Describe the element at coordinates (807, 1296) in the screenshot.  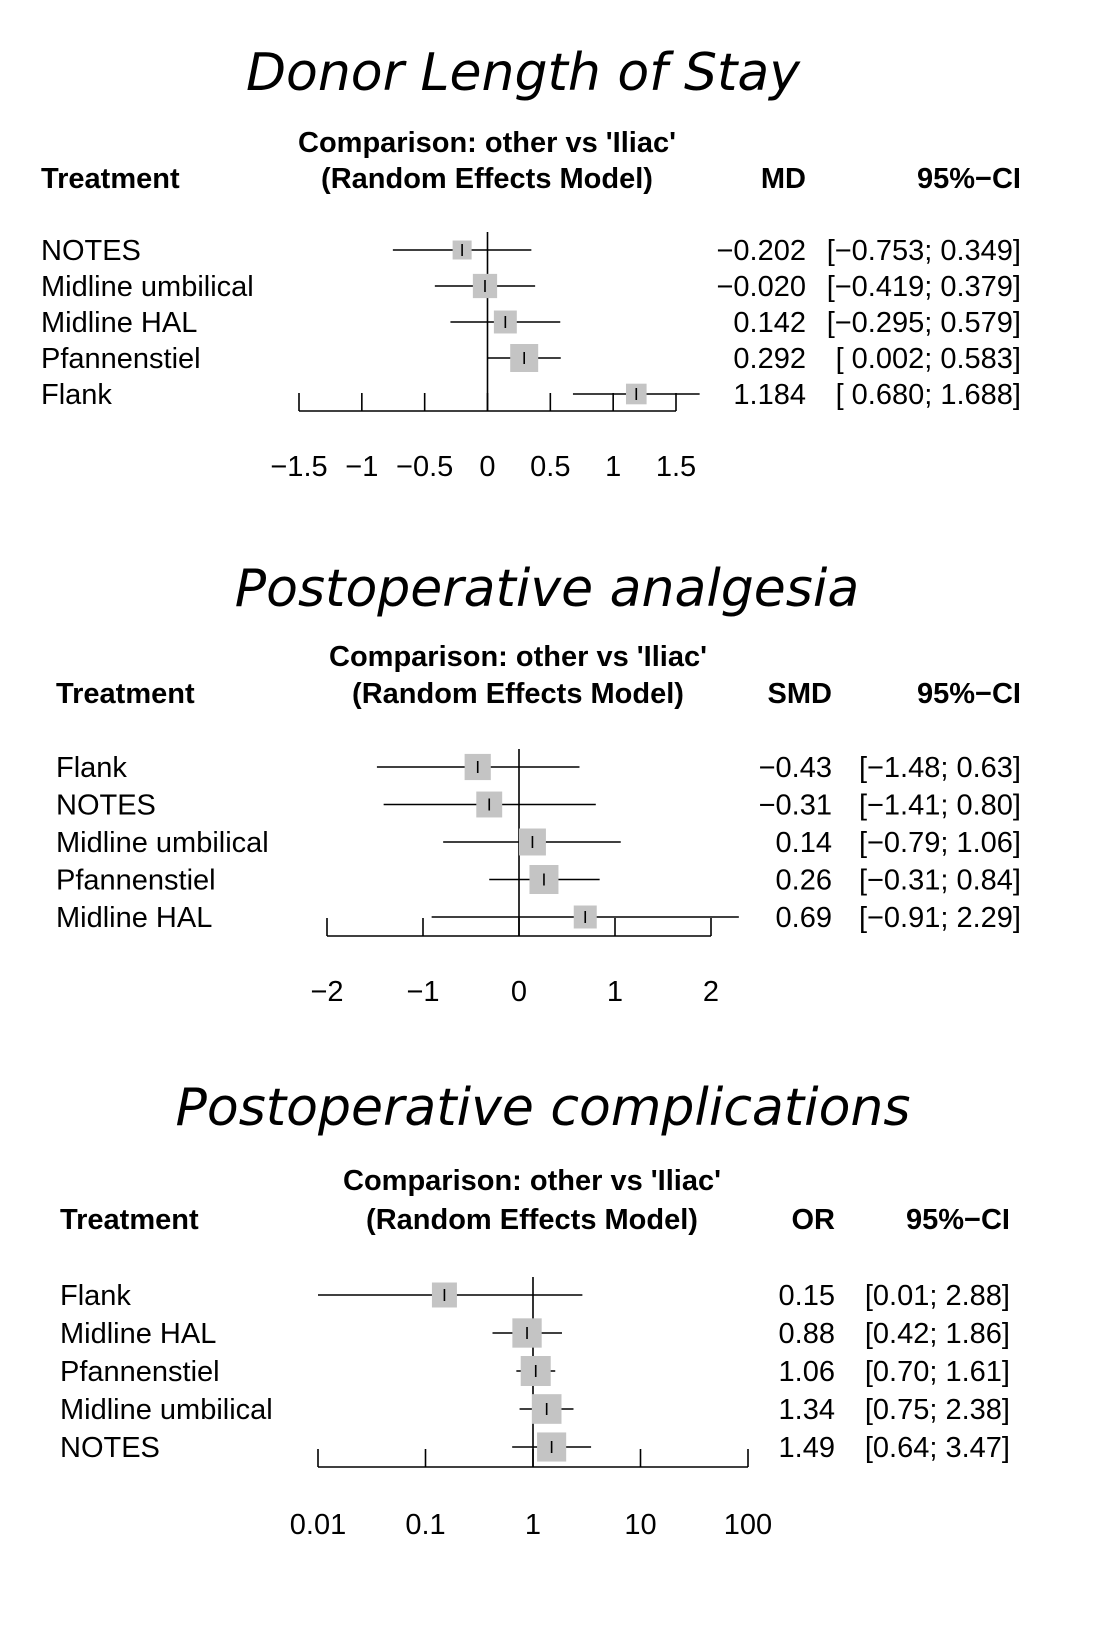
I see `effect-estimate-value: 0.15` at that location.